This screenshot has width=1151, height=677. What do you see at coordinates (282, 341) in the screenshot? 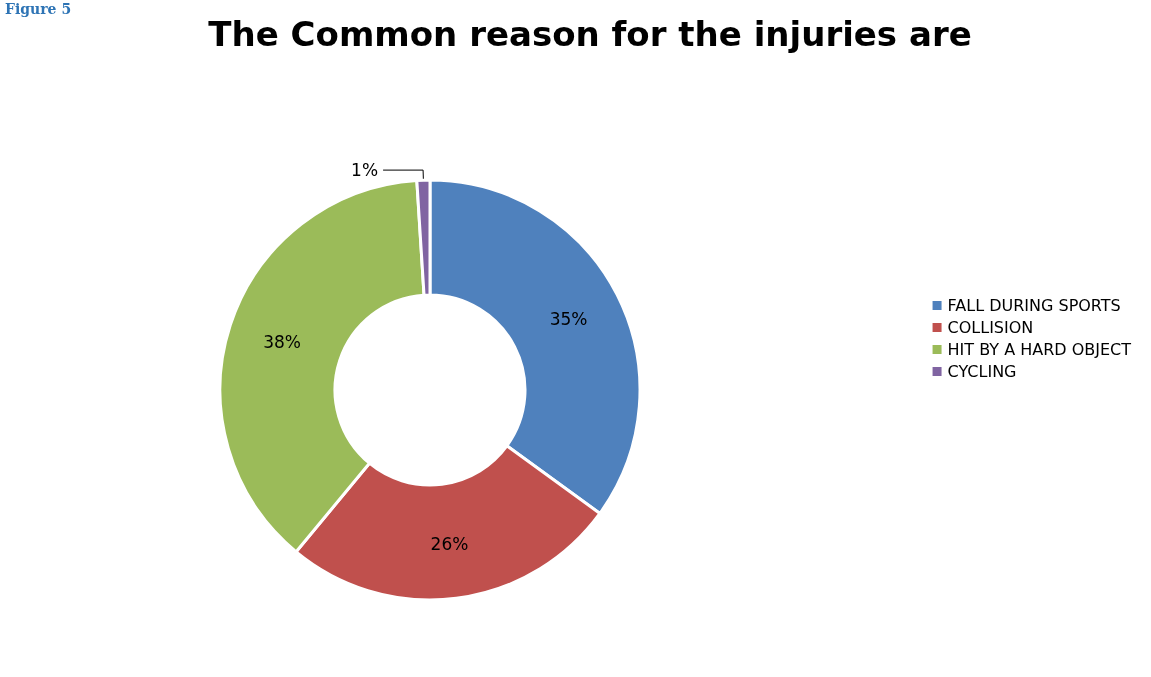
I see `data-label: 38%` at bounding box center [282, 341].